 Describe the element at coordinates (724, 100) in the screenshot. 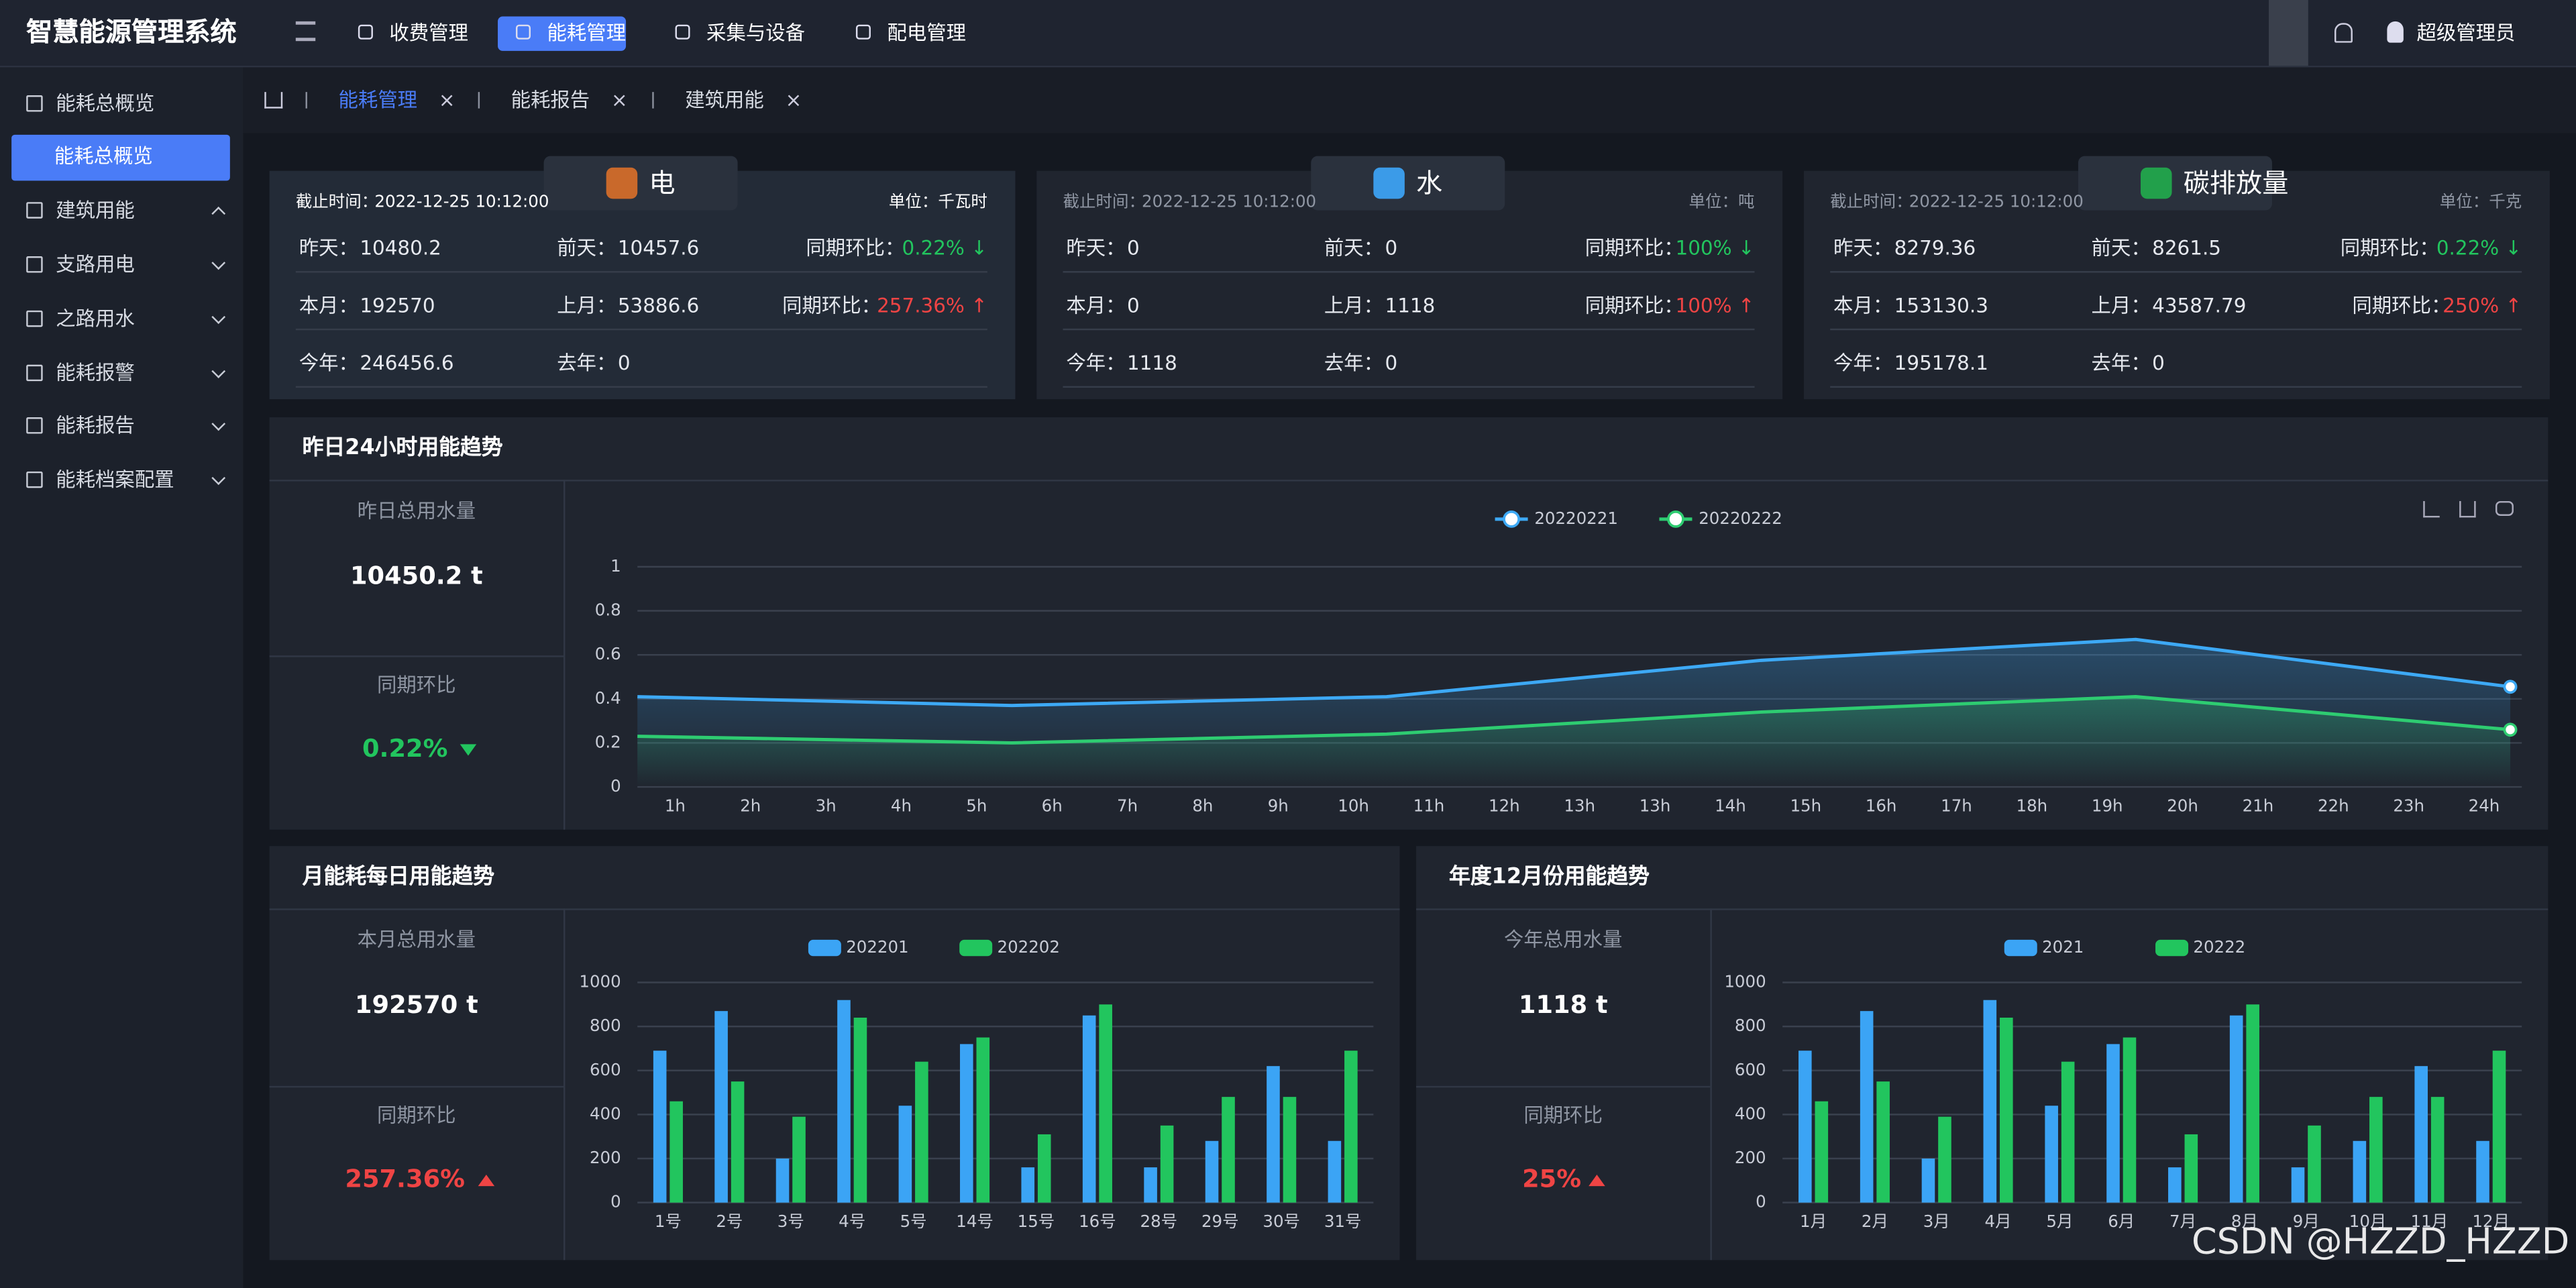

I see `tab: 建筑用能` at that location.